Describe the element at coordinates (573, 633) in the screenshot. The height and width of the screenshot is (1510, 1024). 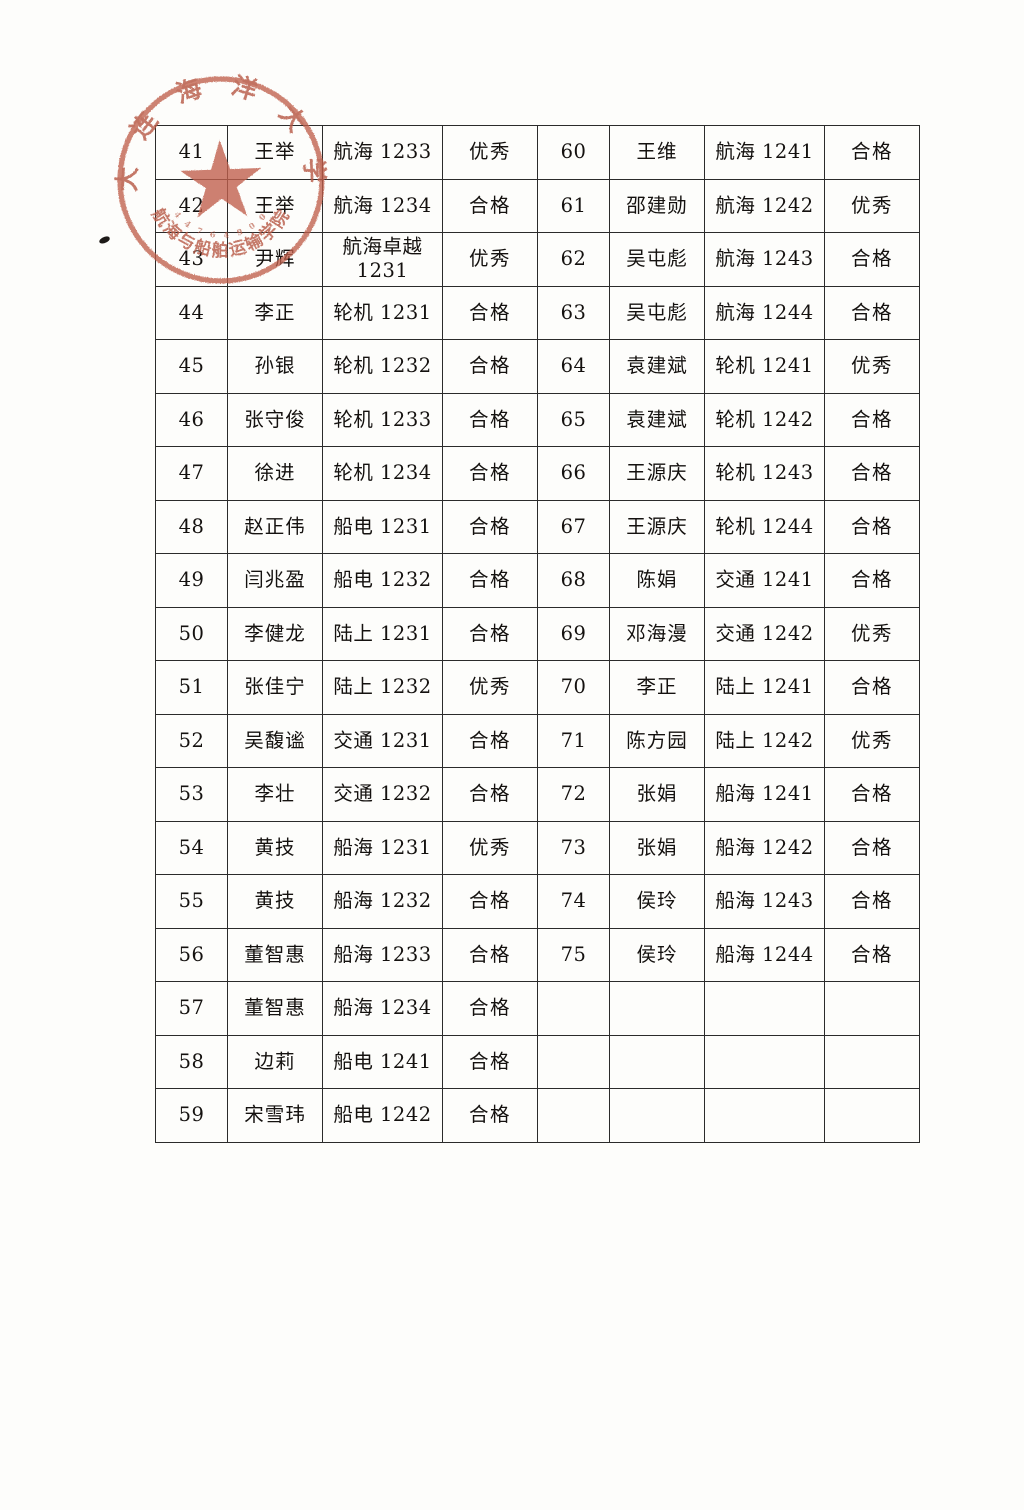
I see `cell-index-right: 69` at that location.